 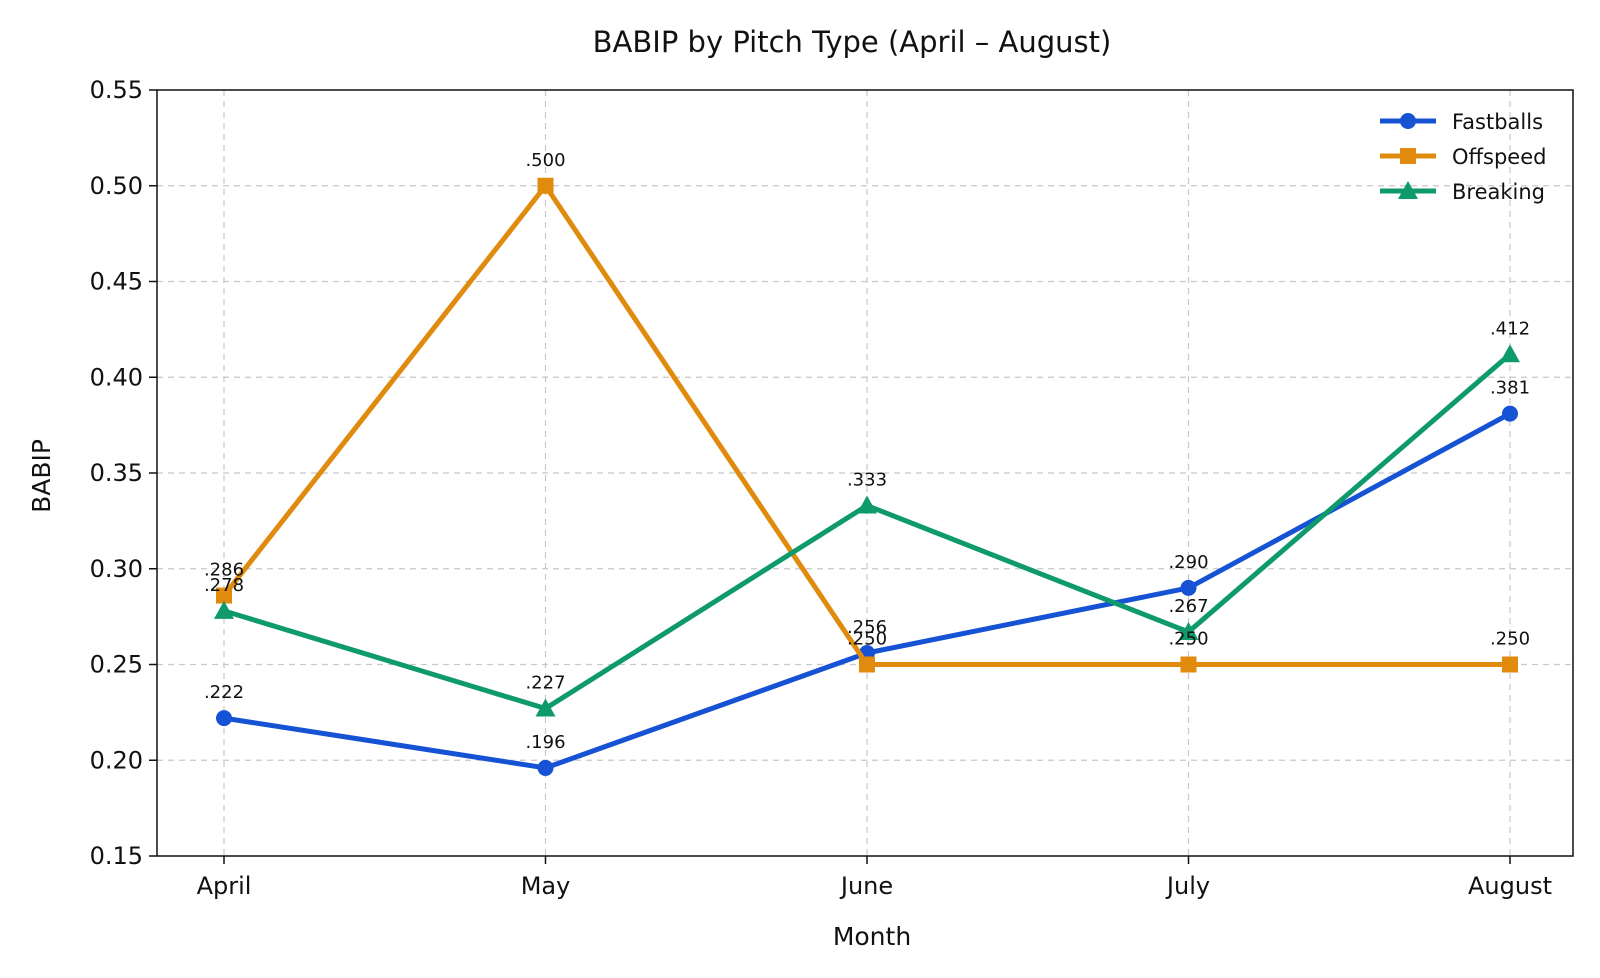 What do you see at coordinates (1497, 122) in the screenshot?
I see `legend-label-fastballs: Fastballs` at bounding box center [1497, 122].